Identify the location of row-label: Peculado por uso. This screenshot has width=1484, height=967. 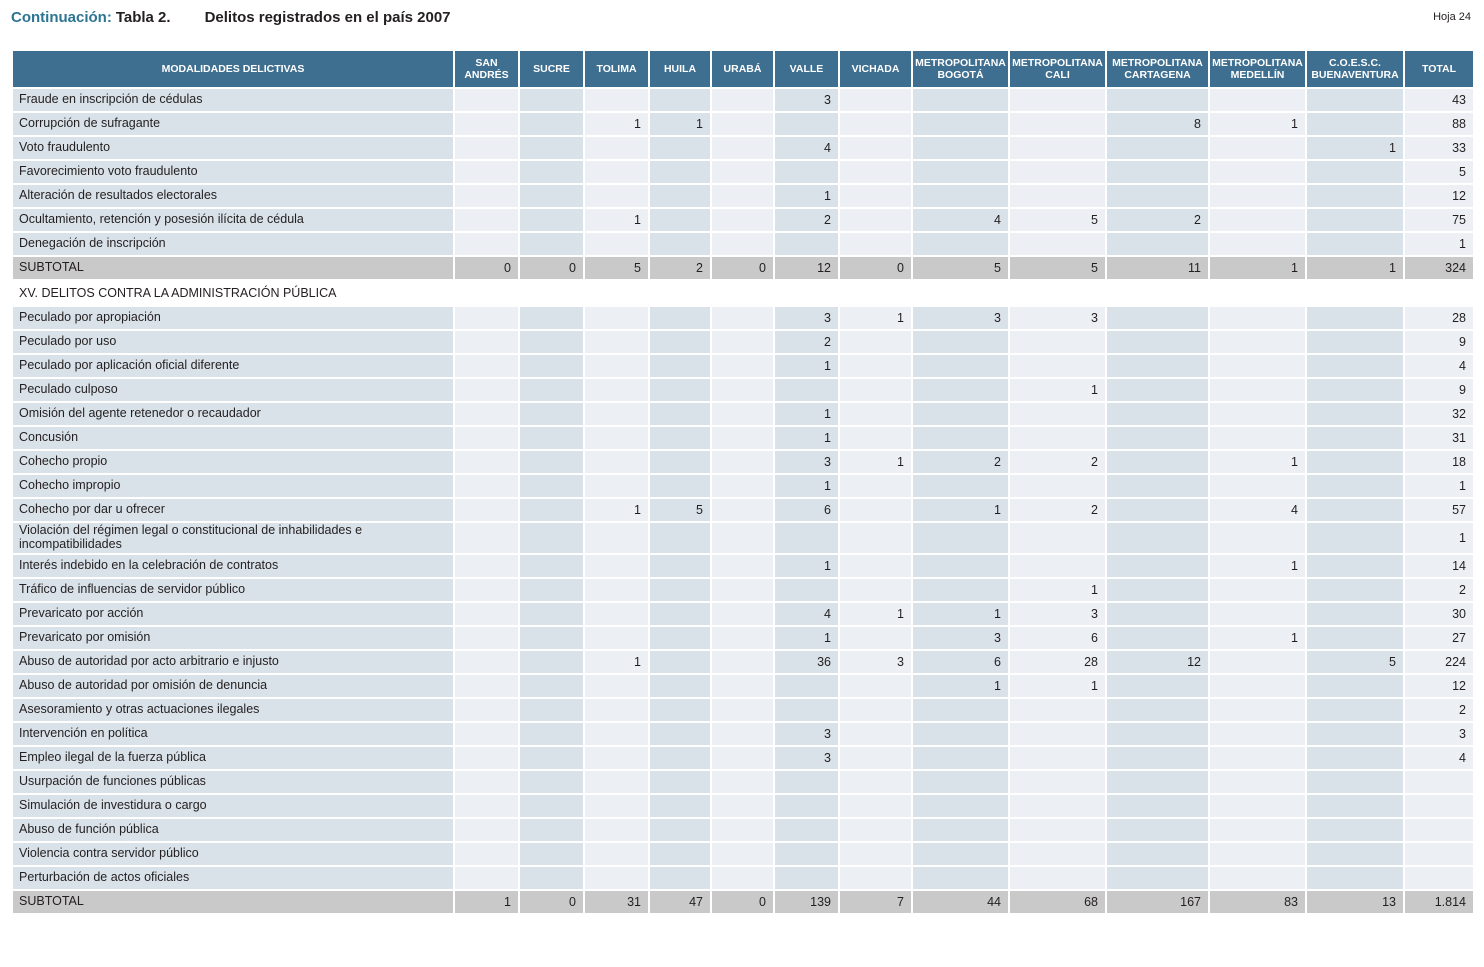
(233, 342).